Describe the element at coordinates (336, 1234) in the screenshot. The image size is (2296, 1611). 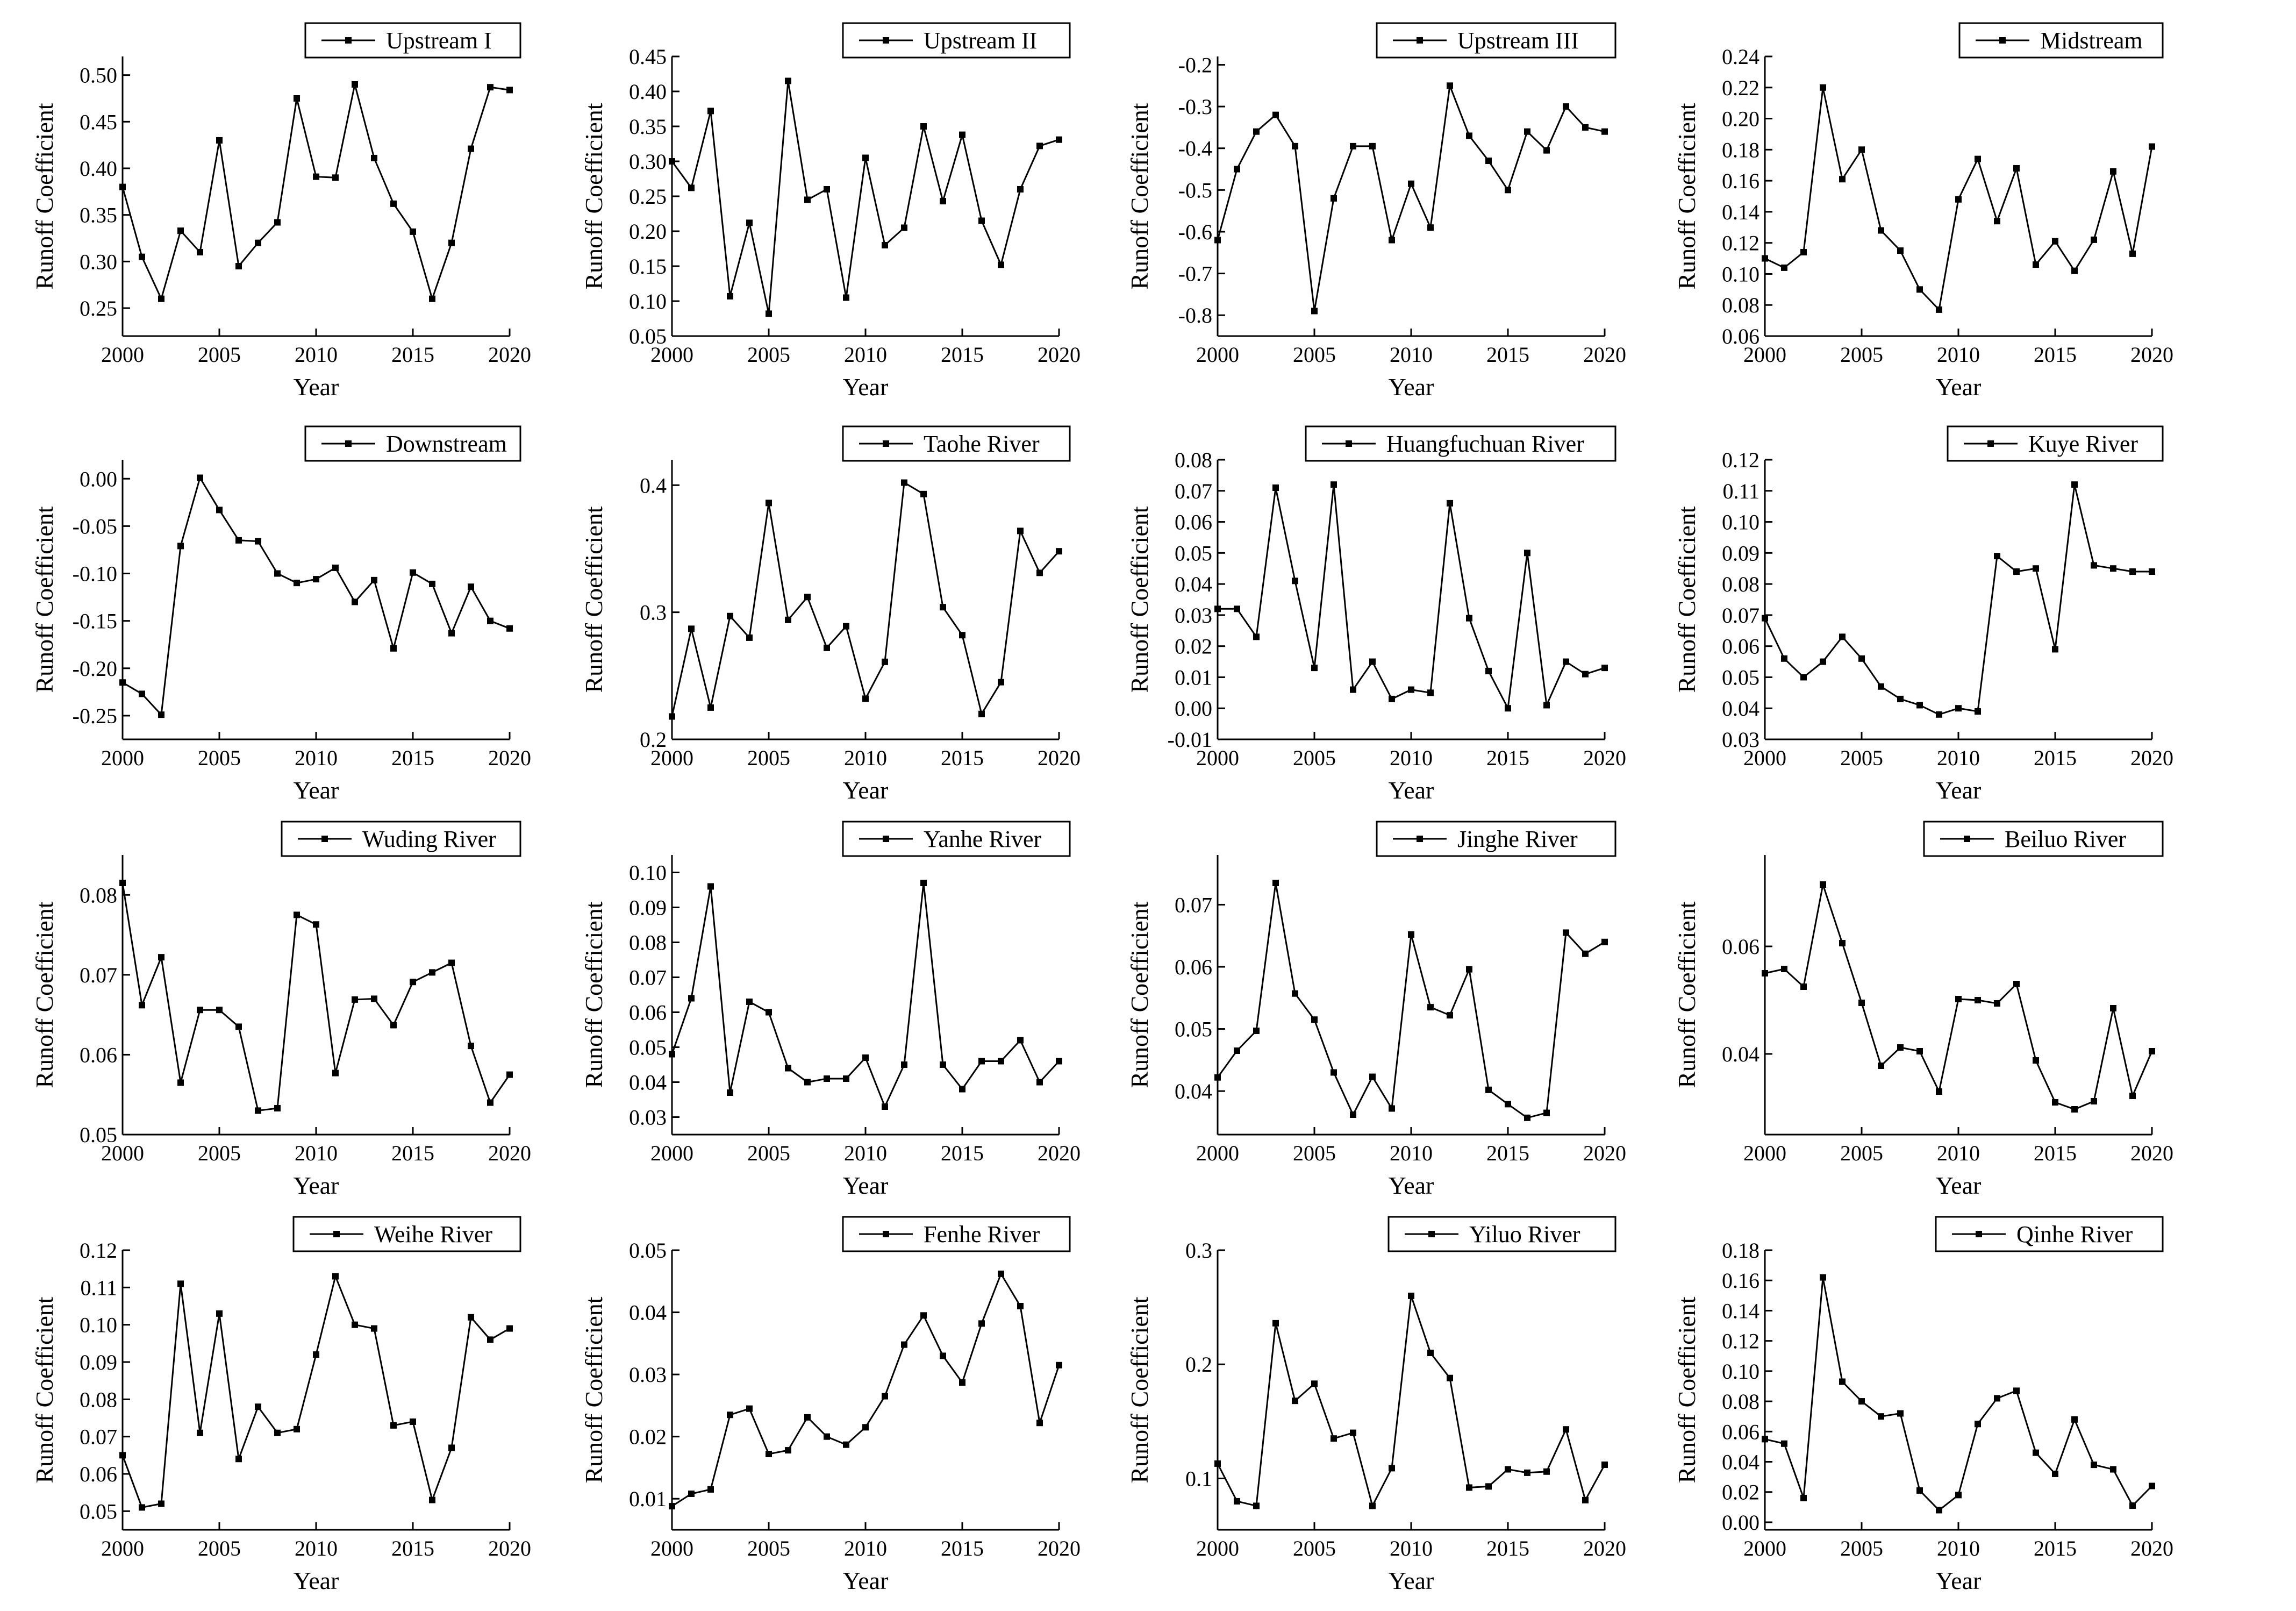
I see `chart-13-legend-marker` at that location.